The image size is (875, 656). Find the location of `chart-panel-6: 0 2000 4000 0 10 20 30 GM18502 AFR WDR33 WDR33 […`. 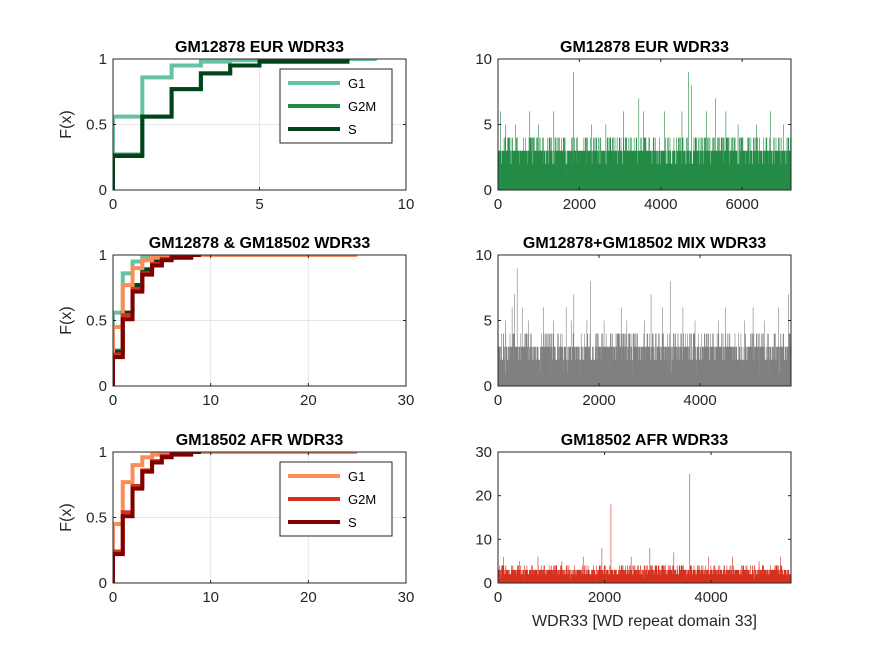

chart-panel-6: 0 2000 4000 0 10 20 30 GM18502 AFR WDR33 WDR33 [… is located at coordinates (633, 531).